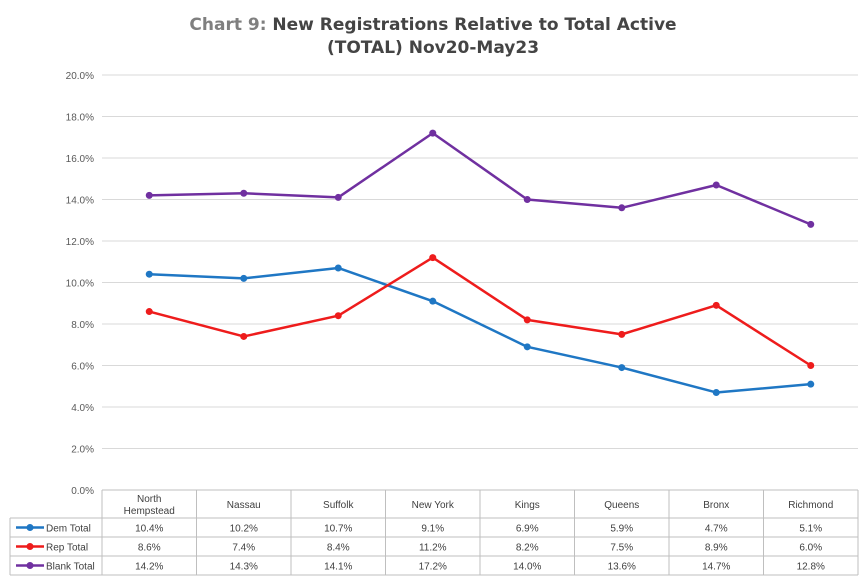  What do you see at coordinates (527, 529) in the screenshot?
I see `data-label: 6.9%` at bounding box center [527, 529].